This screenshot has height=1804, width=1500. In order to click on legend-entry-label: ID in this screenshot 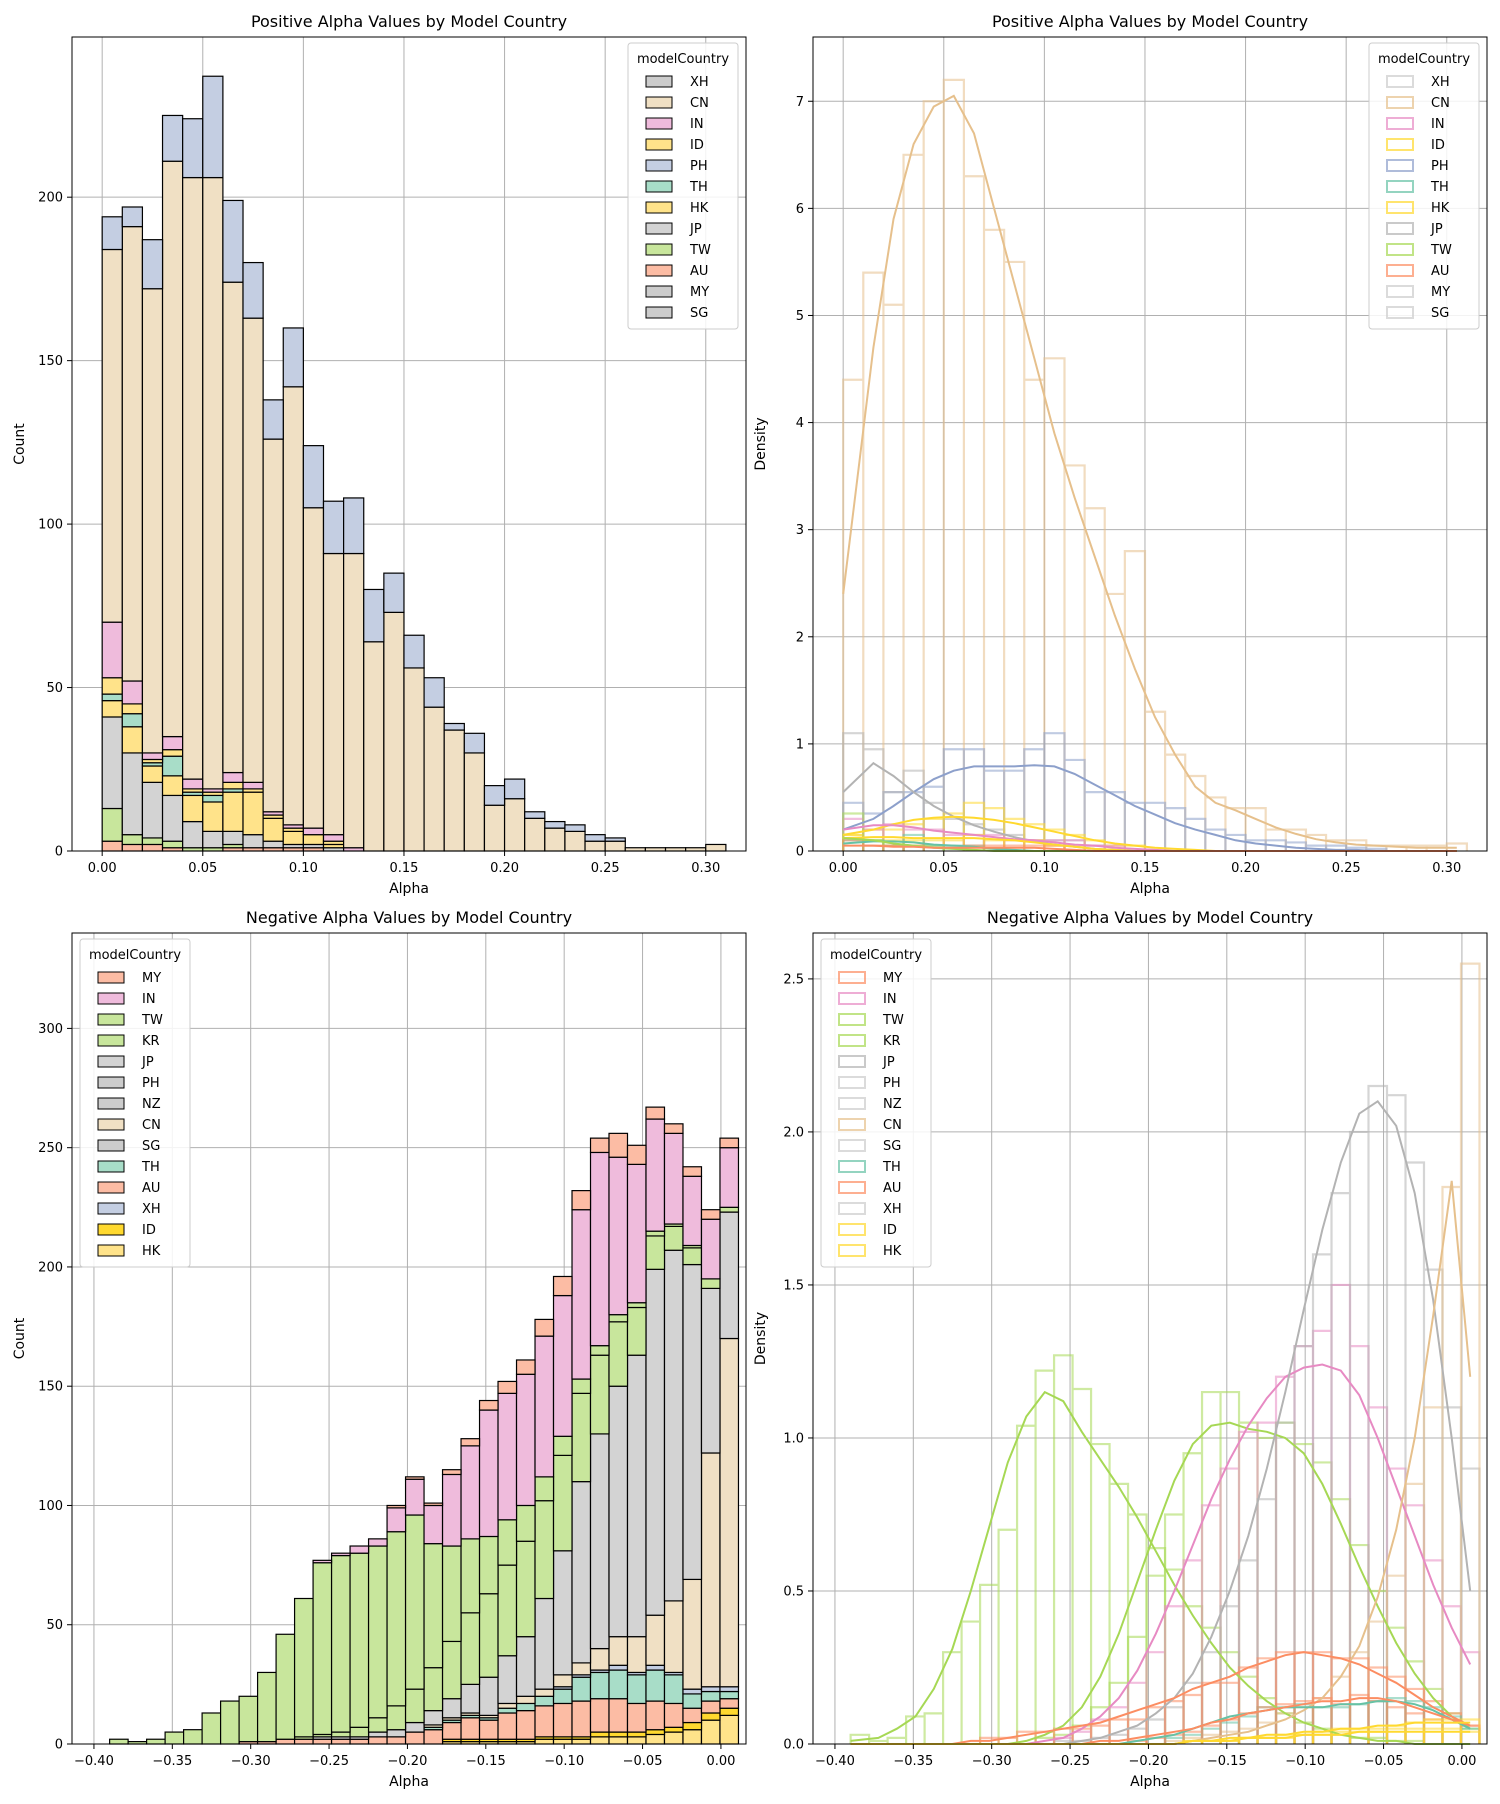, I will do `click(149, 1230)`.